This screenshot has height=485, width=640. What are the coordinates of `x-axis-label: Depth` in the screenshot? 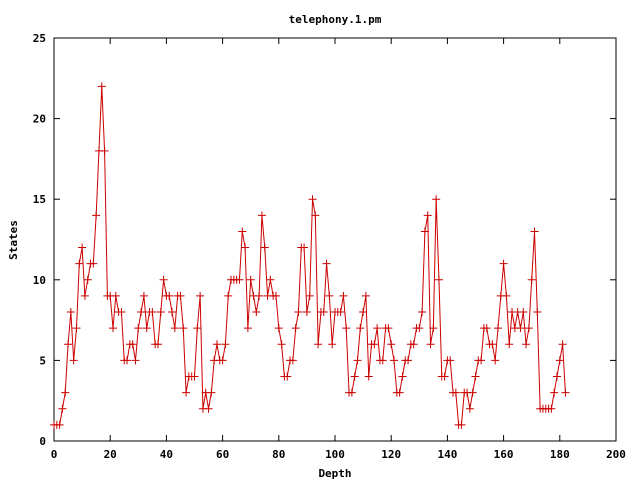 It's located at (334, 473).